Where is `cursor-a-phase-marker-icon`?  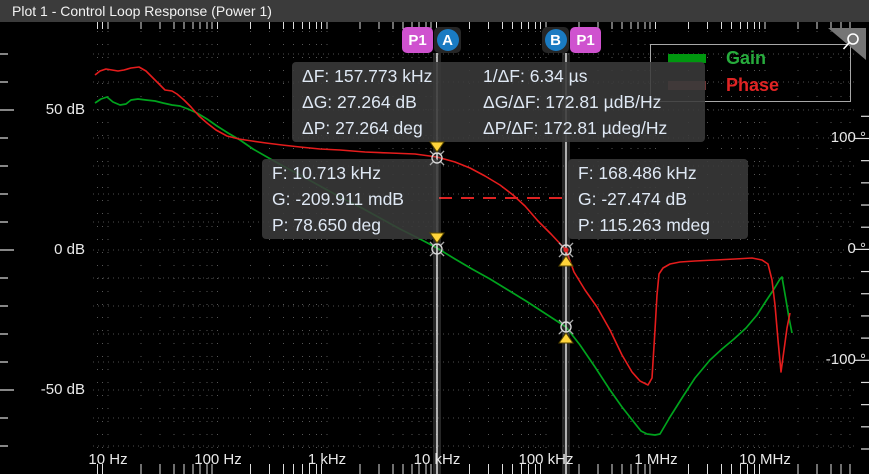
cursor-a-phase-marker-icon is located at coordinates (437, 153).